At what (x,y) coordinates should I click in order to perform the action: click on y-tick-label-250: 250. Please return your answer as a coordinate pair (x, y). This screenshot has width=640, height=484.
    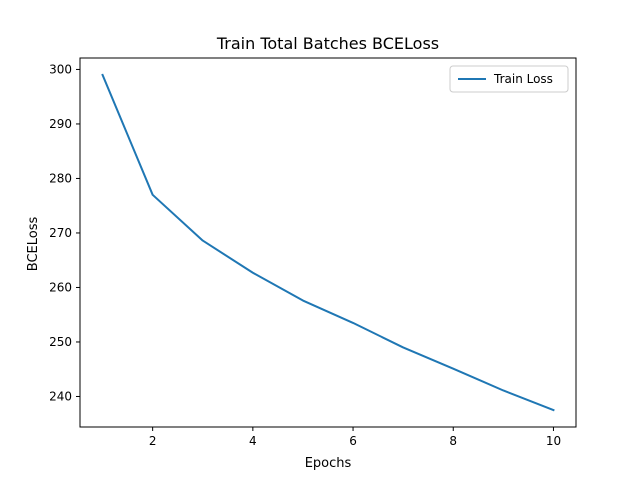
    Looking at the image, I should click on (60, 342).